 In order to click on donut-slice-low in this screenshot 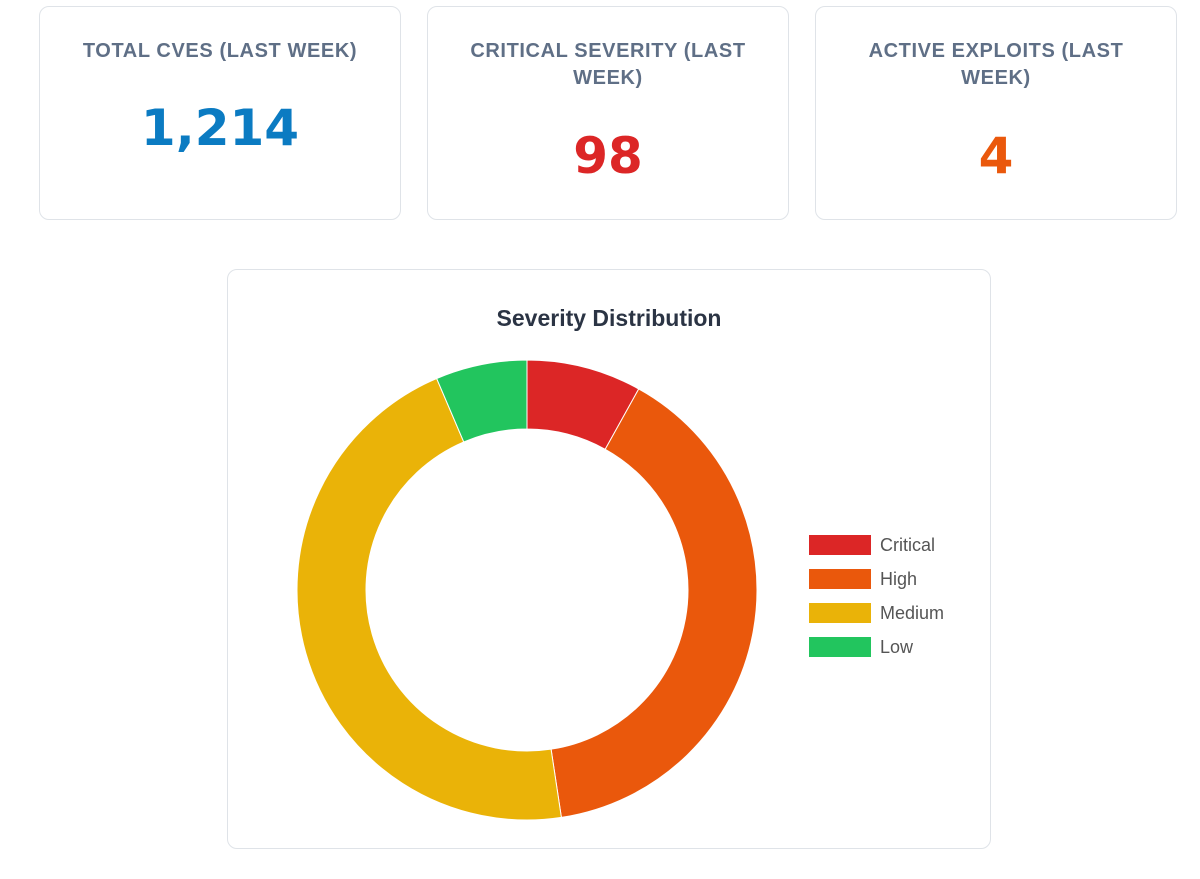, I will do `click(481, 401)`.